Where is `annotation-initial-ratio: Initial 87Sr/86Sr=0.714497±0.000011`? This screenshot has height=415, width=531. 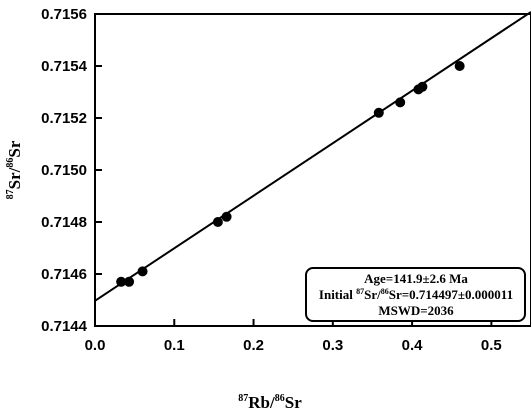
annotation-initial-ratio: Initial 87Sr/86Sr=0.714497±0.000011 is located at coordinates (416, 294).